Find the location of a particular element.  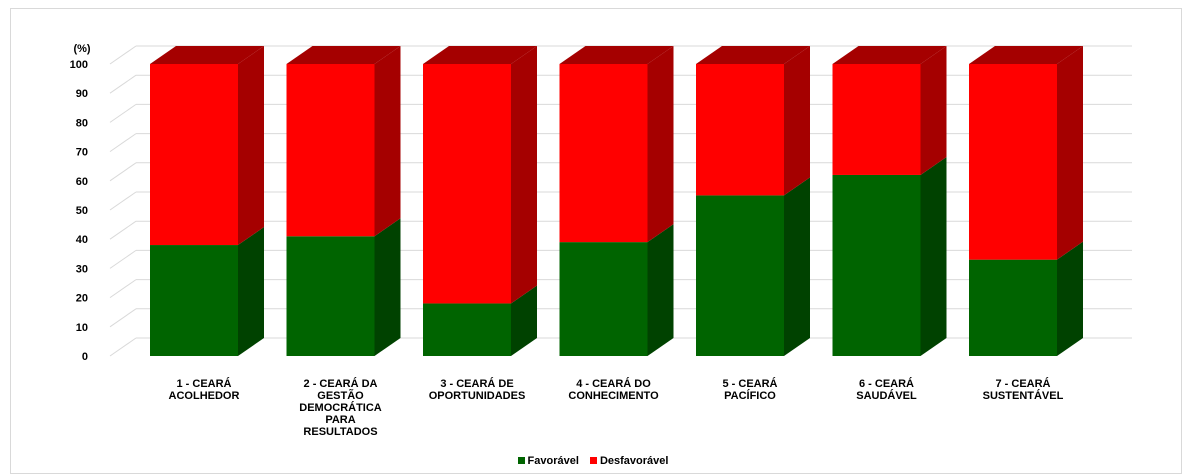

legend-swatch-favoravel is located at coordinates (521, 460).